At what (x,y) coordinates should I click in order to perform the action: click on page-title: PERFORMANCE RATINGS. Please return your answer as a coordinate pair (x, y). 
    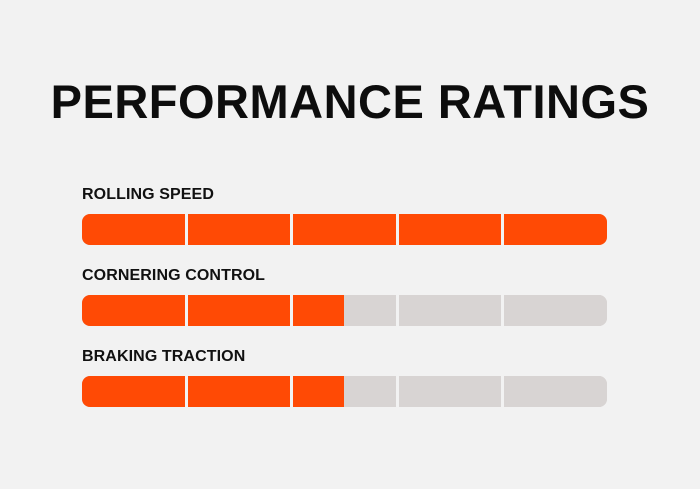
    Looking at the image, I should click on (350, 101).